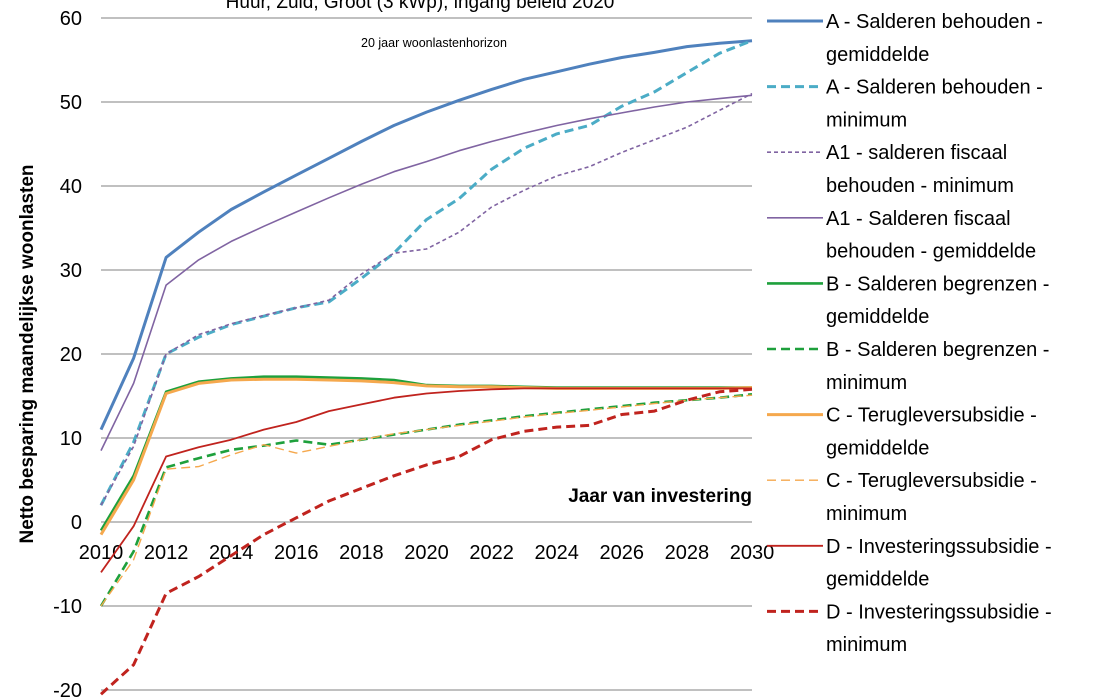 This screenshot has height=700, width=1104. What do you see at coordinates (27, 353) in the screenshot?
I see `y-axis-label: Netto besparing maandelijkse woonlasten` at bounding box center [27, 353].